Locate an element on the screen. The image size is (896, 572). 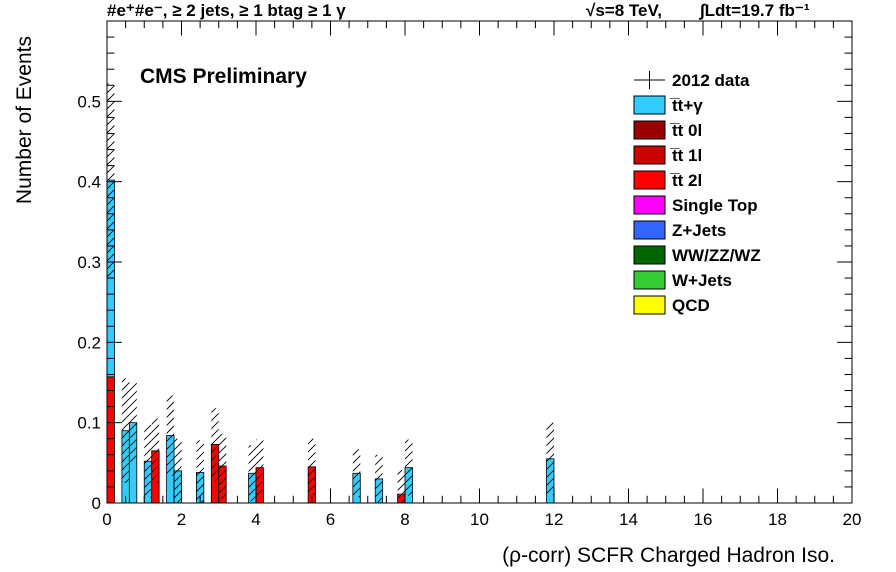
y-axis-label: Number of Events is located at coordinates (24, 120).